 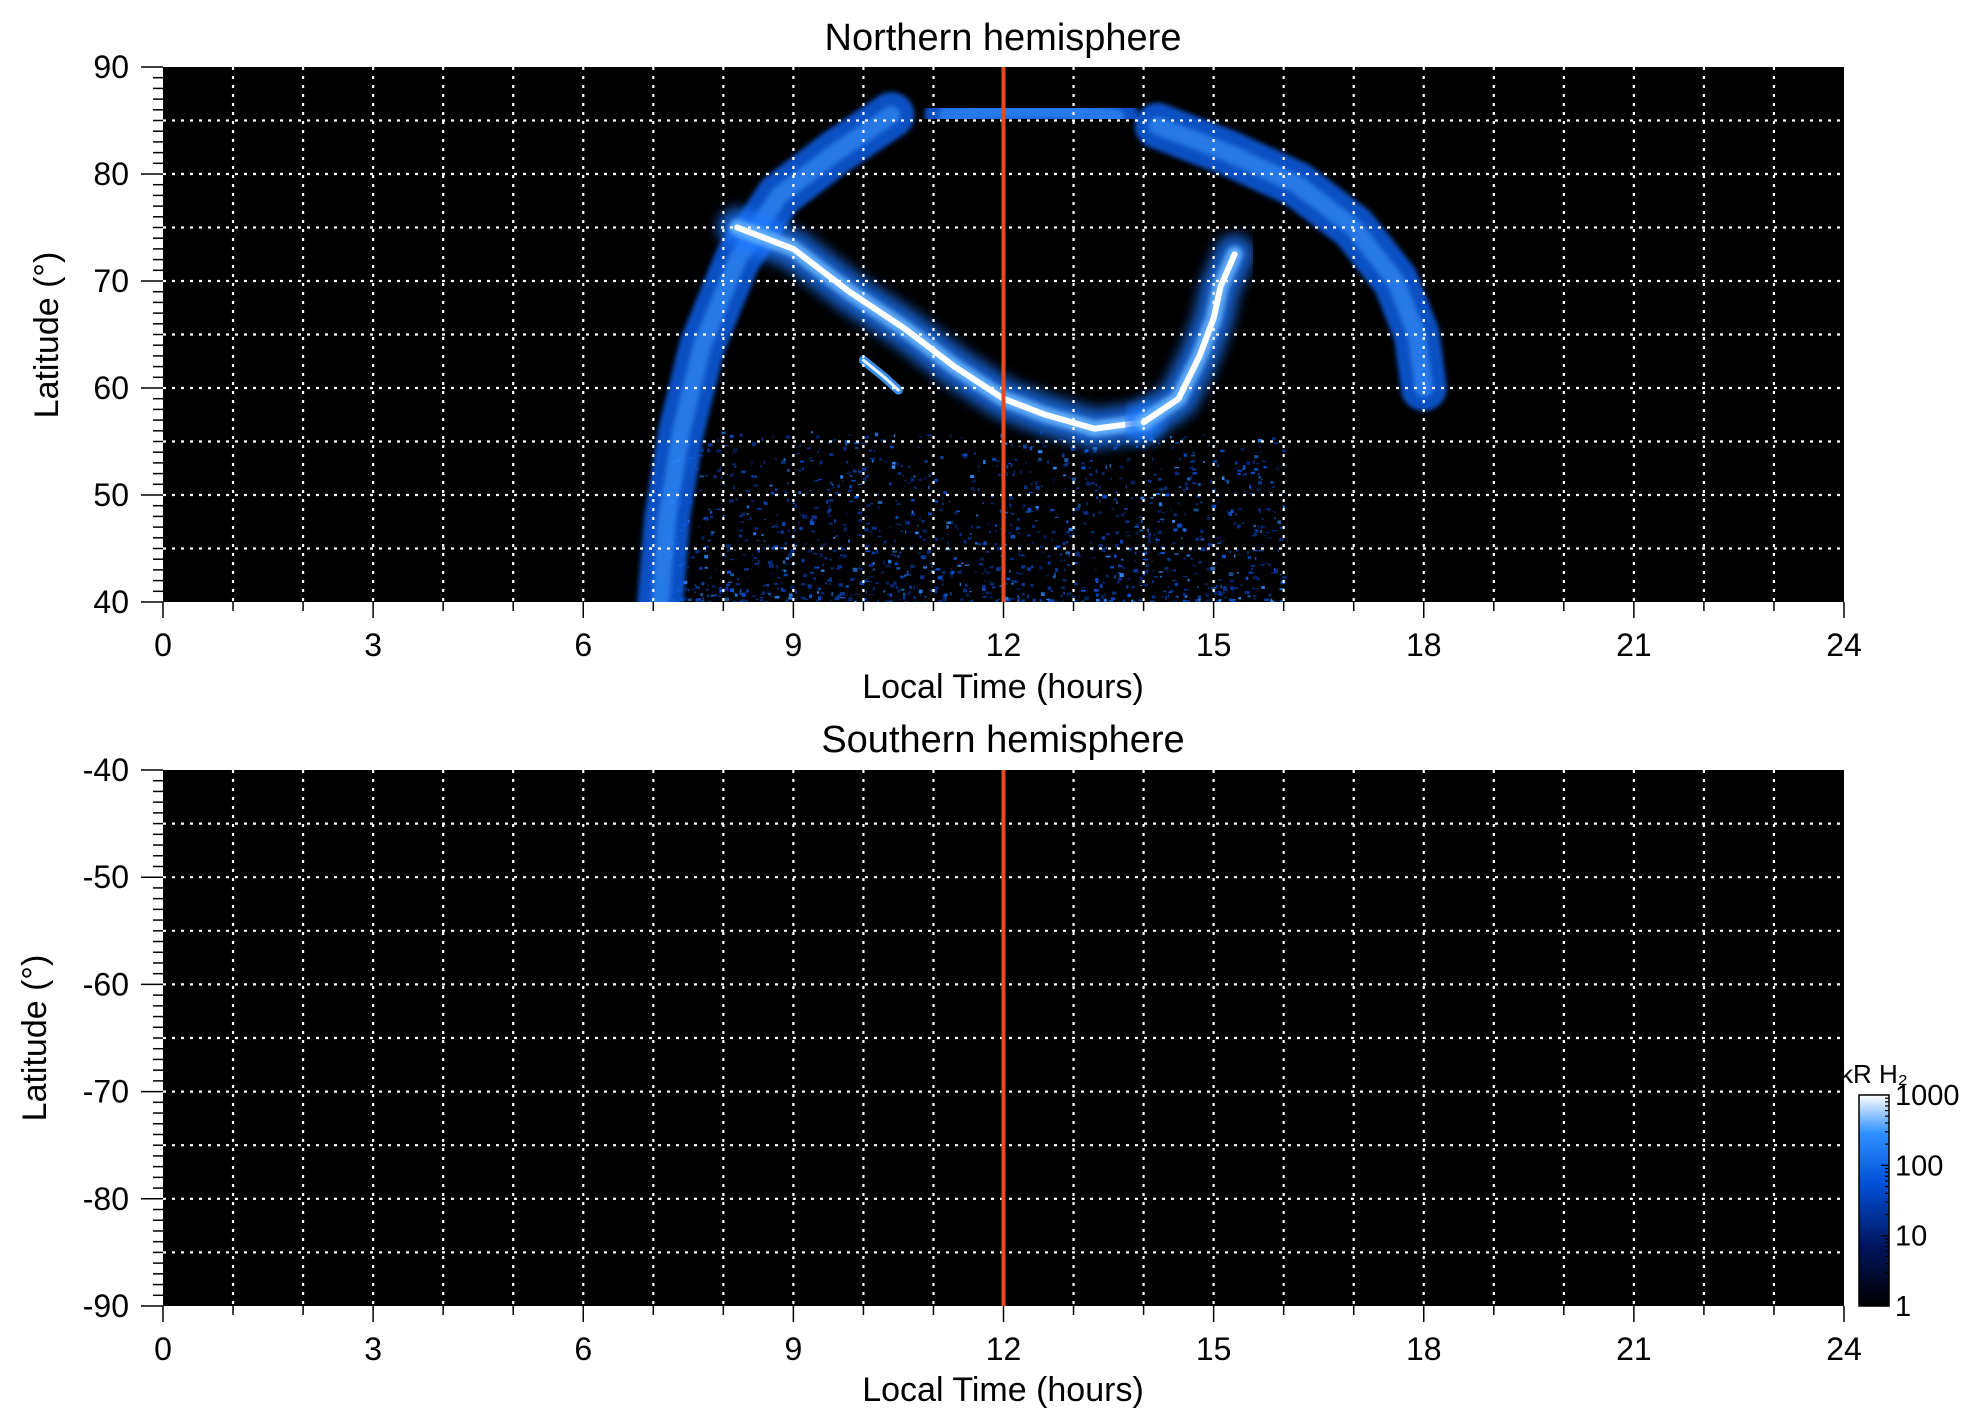 What do you see at coordinates (1003, 1390) in the screenshot?
I see `southern-x-axis-label: Local Time (hours)` at bounding box center [1003, 1390].